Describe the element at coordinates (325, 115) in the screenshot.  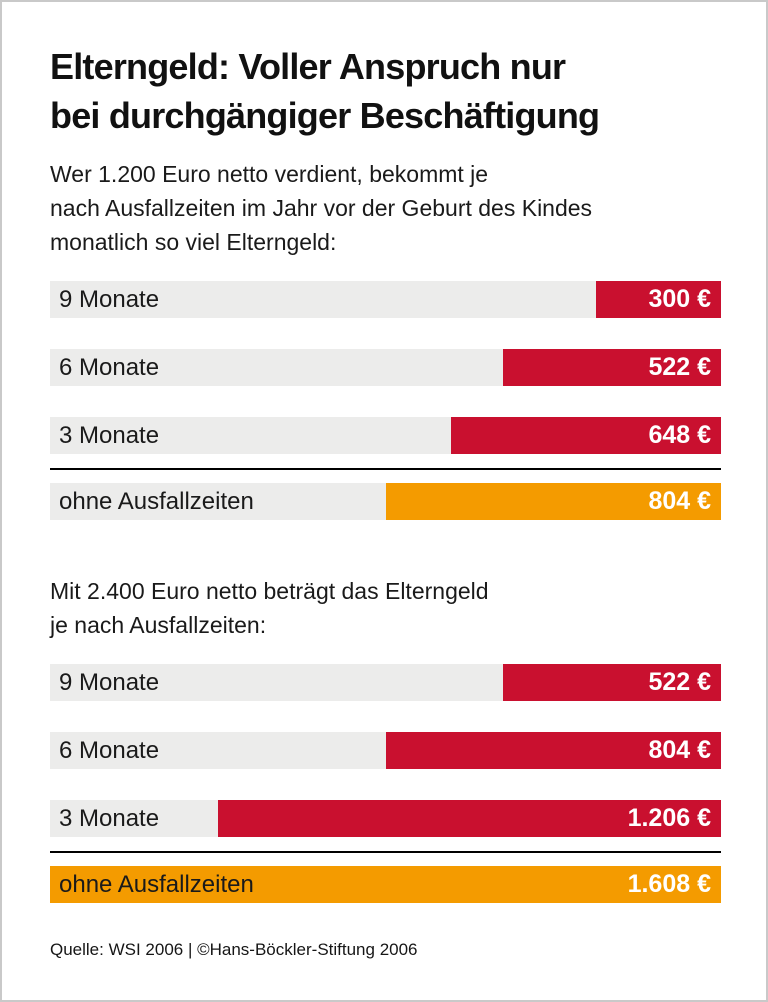
I see `page-title-line-2: bei durchgängiger Beschäftigung` at that location.